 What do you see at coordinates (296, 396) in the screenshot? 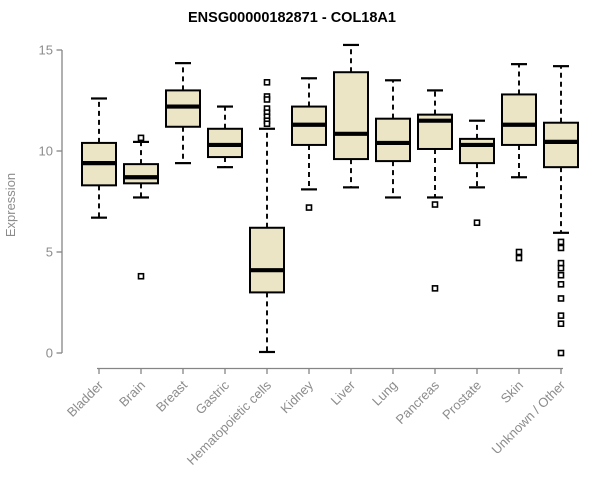
I see `x-label-kidney: Kidney` at bounding box center [296, 396].